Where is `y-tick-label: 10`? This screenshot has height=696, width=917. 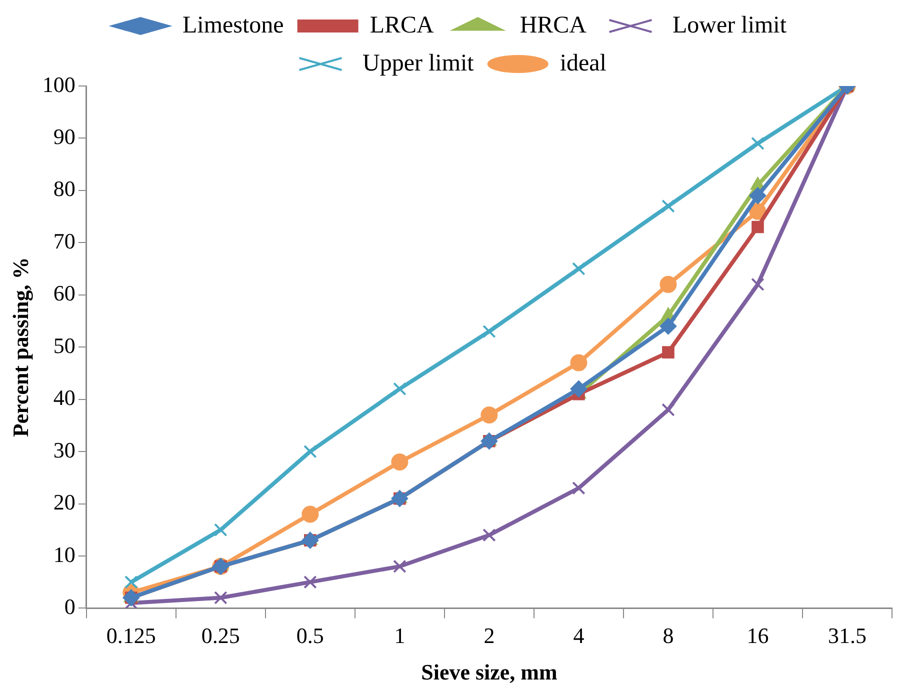 y-tick-label: 10 is located at coordinates (64, 554).